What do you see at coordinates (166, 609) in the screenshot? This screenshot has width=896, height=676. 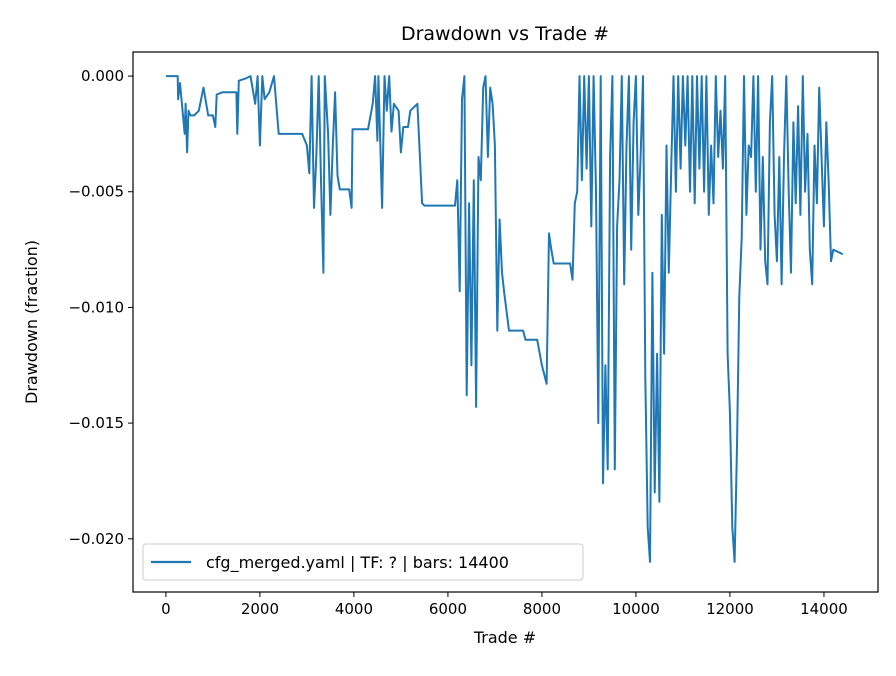 I see `x-tick-label: 0` at bounding box center [166, 609].